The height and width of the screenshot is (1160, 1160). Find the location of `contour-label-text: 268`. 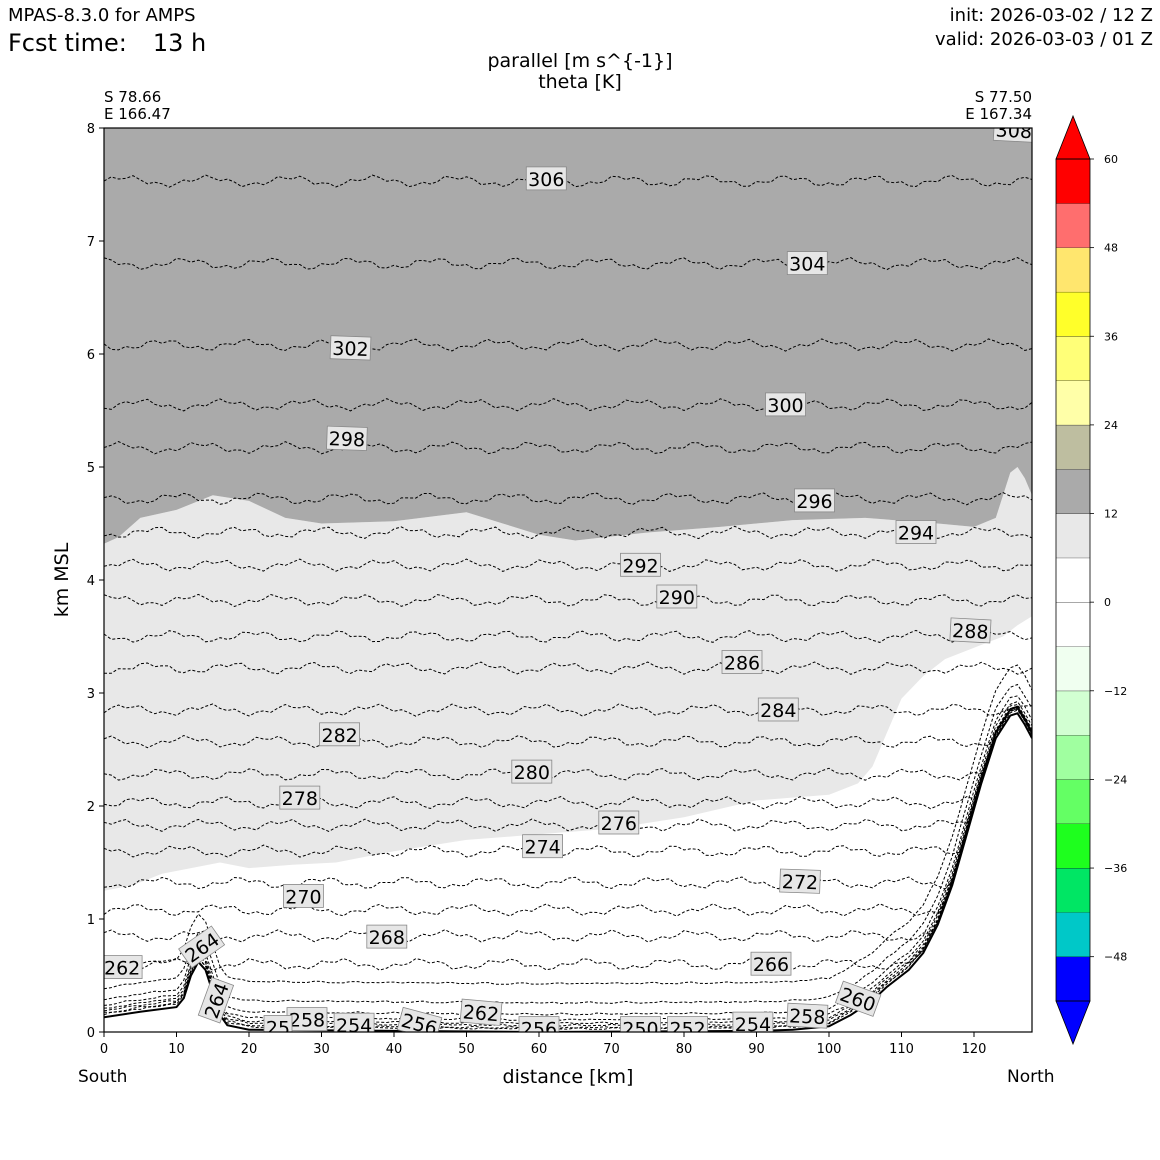

contour-label-text: 268 is located at coordinates (387, 938).